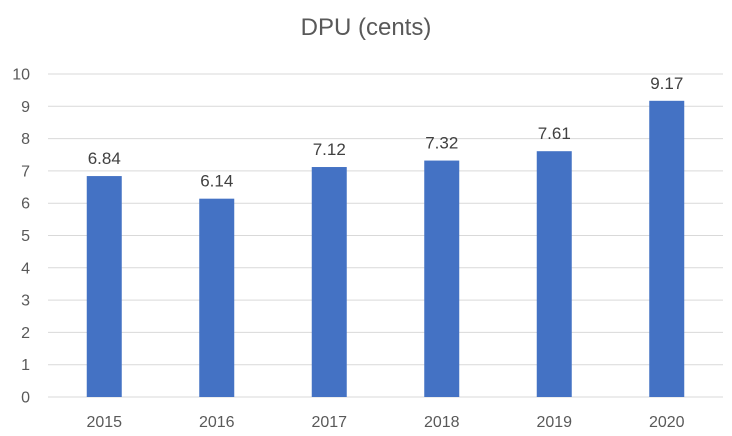 This screenshot has height=436, width=732. What do you see at coordinates (366, 27) in the screenshot?
I see `chart-title: DPU (cents)` at bounding box center [366, 27].